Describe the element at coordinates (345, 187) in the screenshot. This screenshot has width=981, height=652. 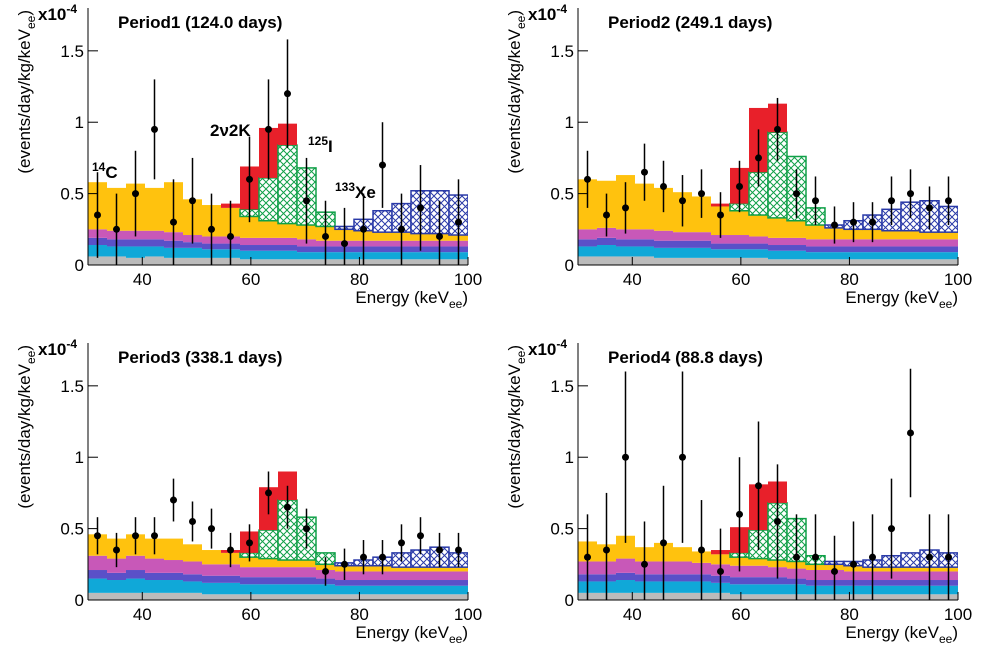
I see `annotation-superscript: 133` at that location.